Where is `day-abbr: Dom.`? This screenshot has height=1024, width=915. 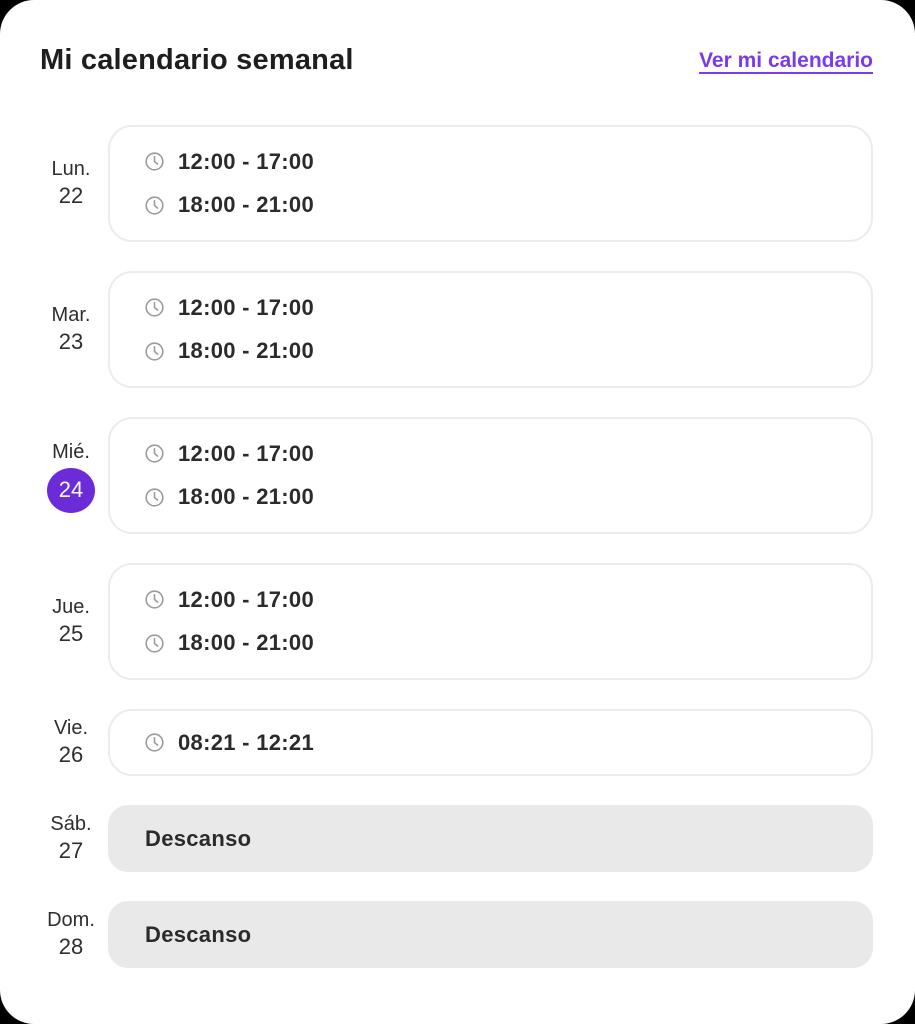
day-abbr: Dom. is located at coordinates (71, 920).